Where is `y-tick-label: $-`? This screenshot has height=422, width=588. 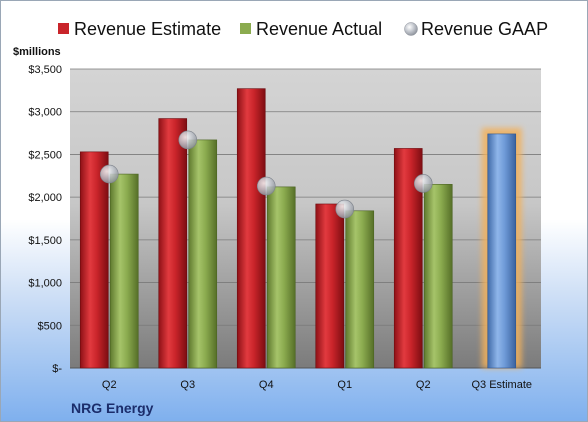 y-tick-label: $- is located at coordinates (57, 369).